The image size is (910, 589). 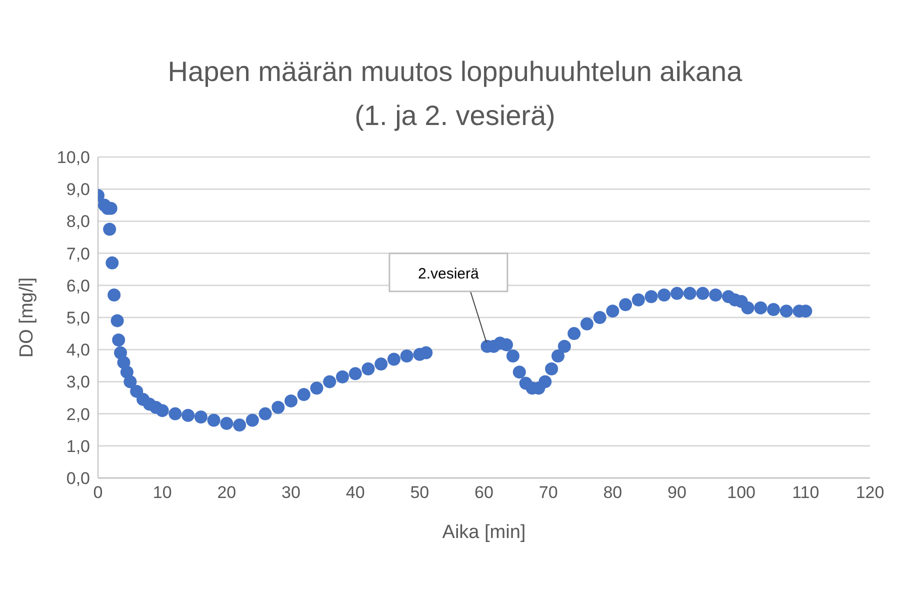 I want to click on y-tick-label: 3,0, so click(x=78, y=382).